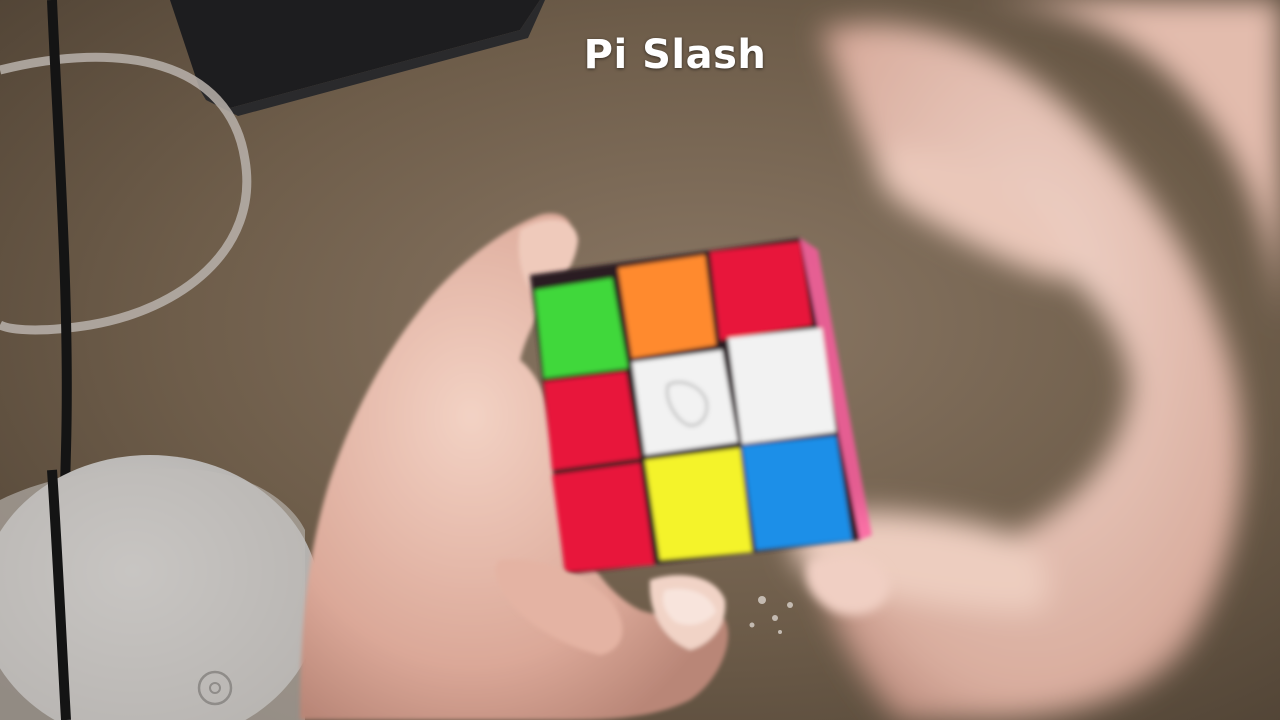 This screenshot has width=1280, height=720. Describe the element at coordinates (782, 386) in the screenshot. I see `sticker-r2c3` at that location.